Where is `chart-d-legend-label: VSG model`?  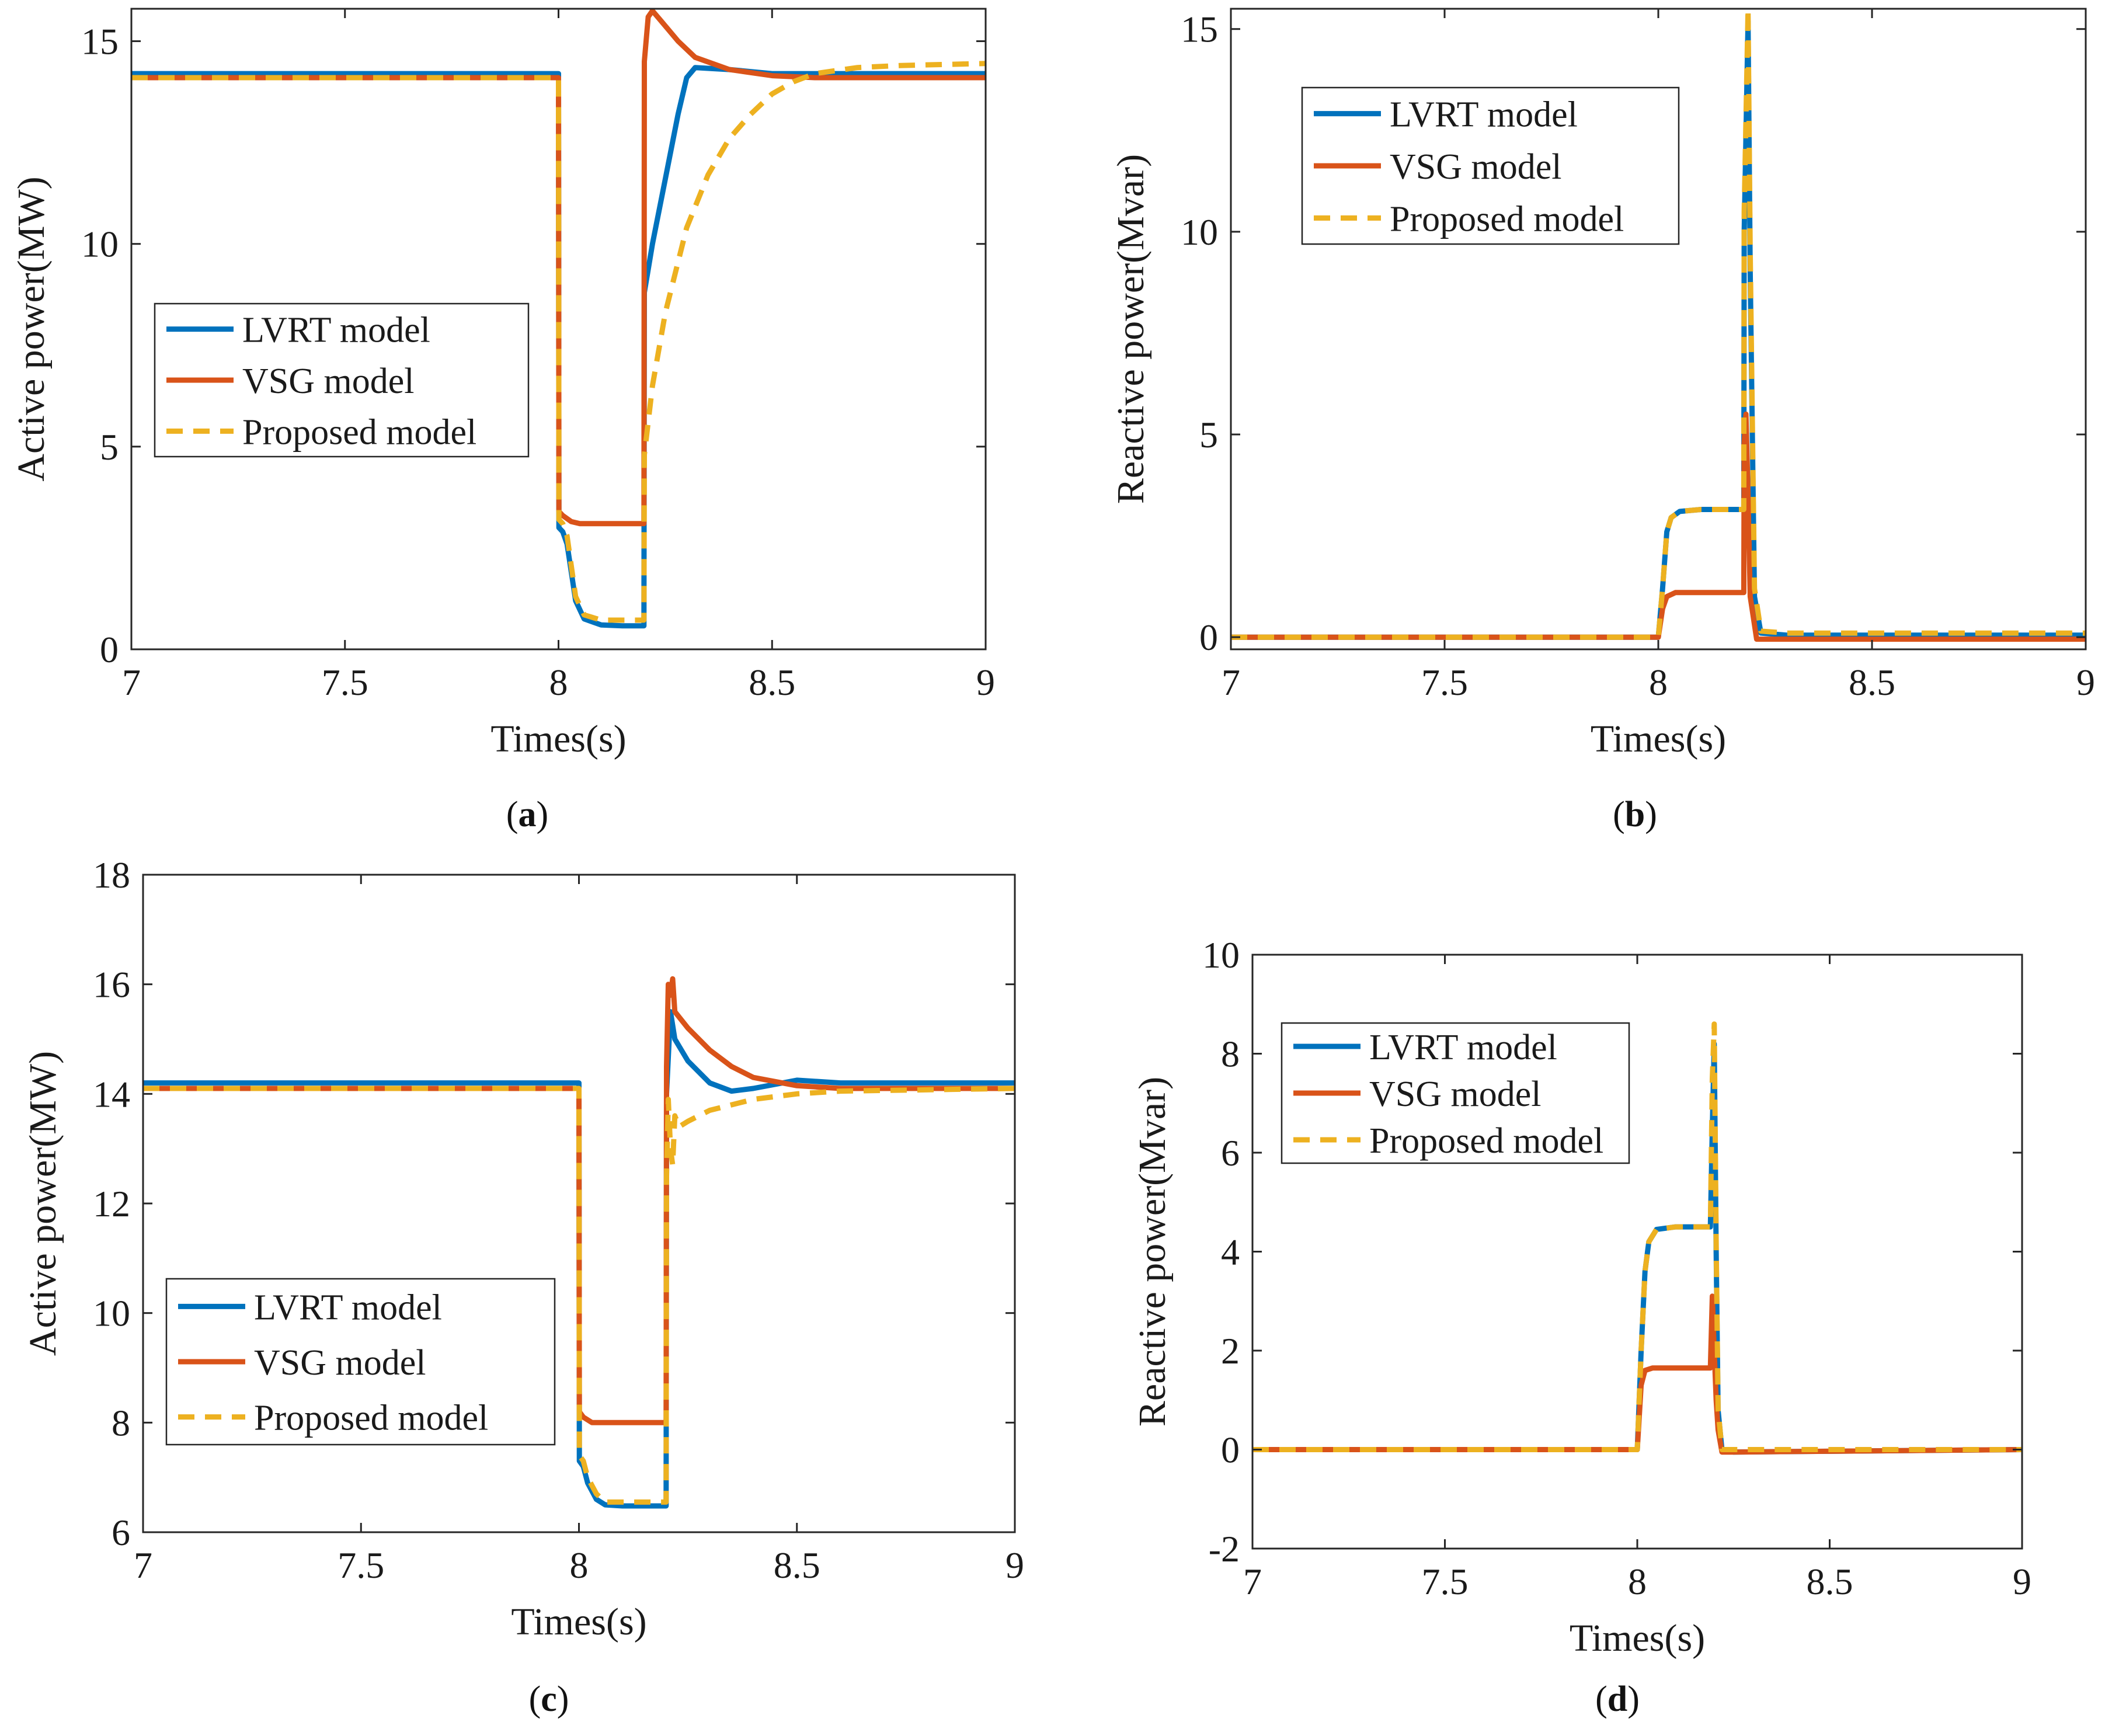
chart-d-legend-label: VSG model is located at coordinates (1455, 1094).